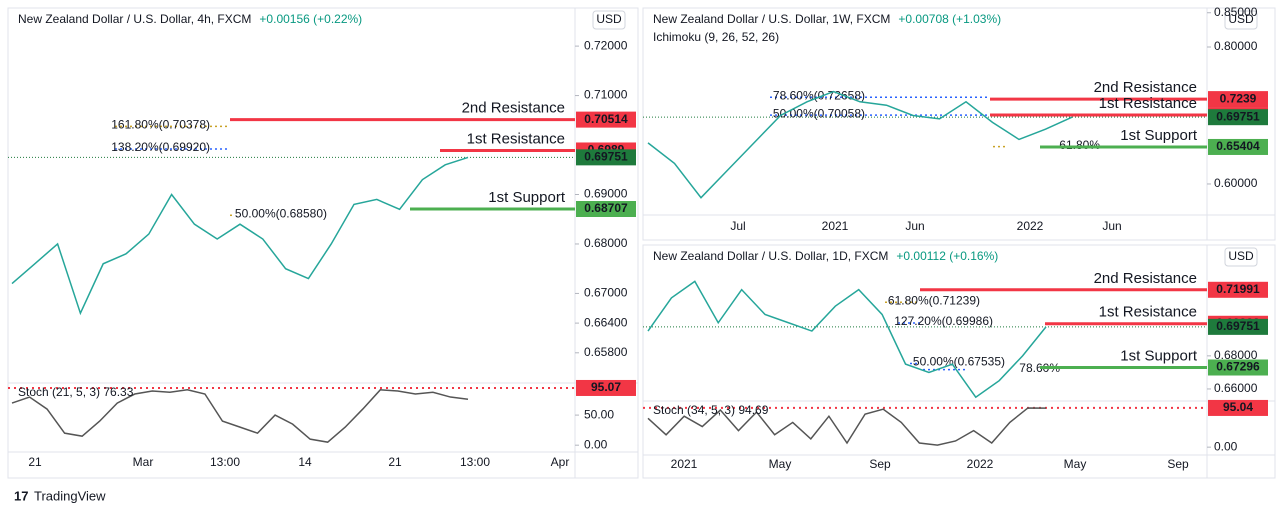  I want to click on stoch-label: Stoch (21, 5, 3) 76.33, so click(76, 392).